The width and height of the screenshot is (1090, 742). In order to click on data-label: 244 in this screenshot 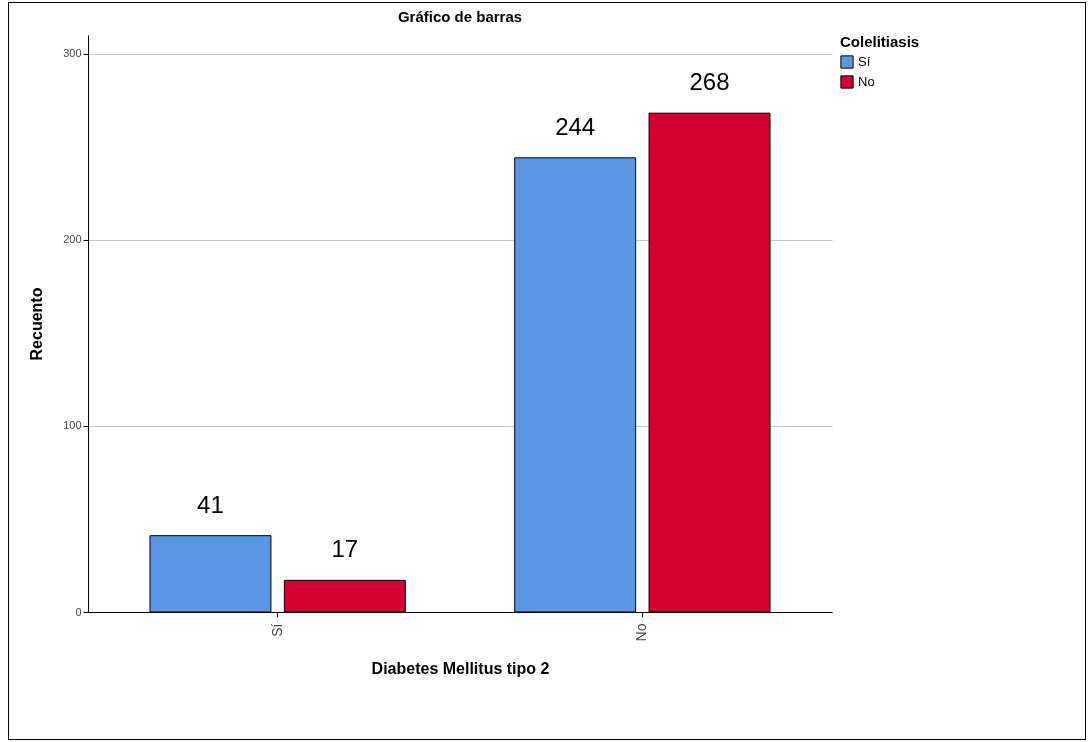, I will do `click(575, 126)`.